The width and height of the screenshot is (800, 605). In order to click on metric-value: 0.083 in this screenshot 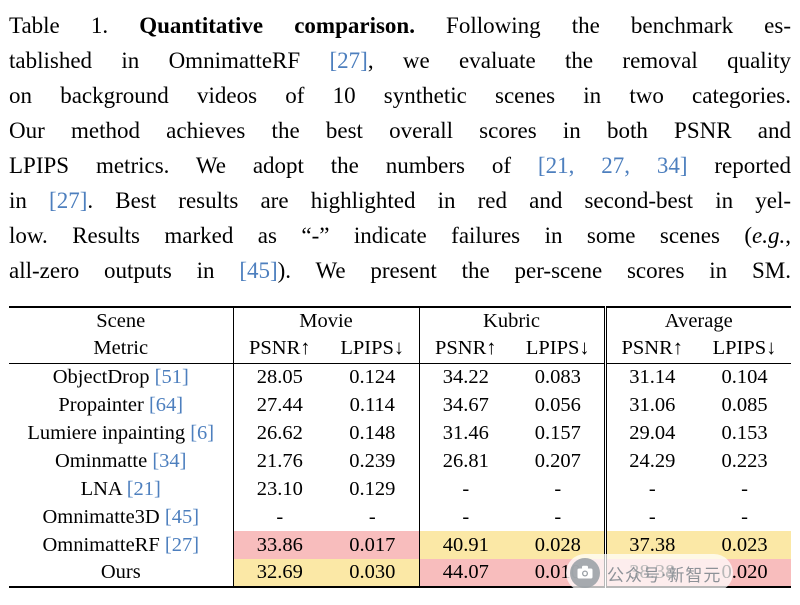, I will do `click(557, 376)`.